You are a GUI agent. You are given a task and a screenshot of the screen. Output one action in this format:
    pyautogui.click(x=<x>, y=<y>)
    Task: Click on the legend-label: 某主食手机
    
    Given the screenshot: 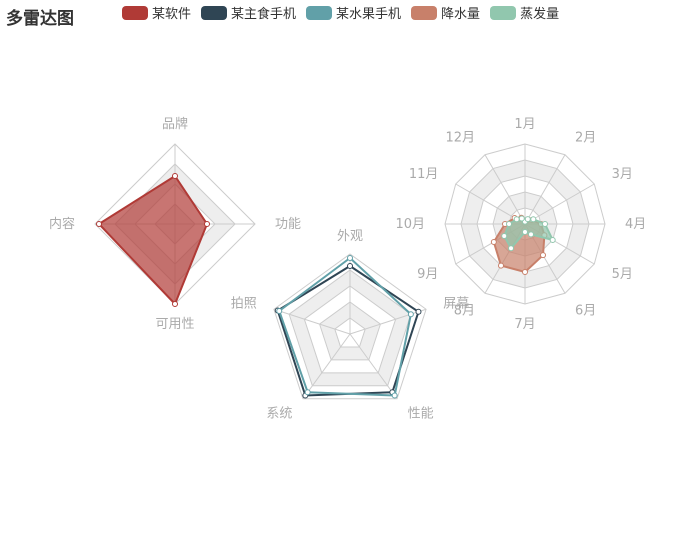 What is the action you would take?
    pyautogui.click(x=264, y=14)
    